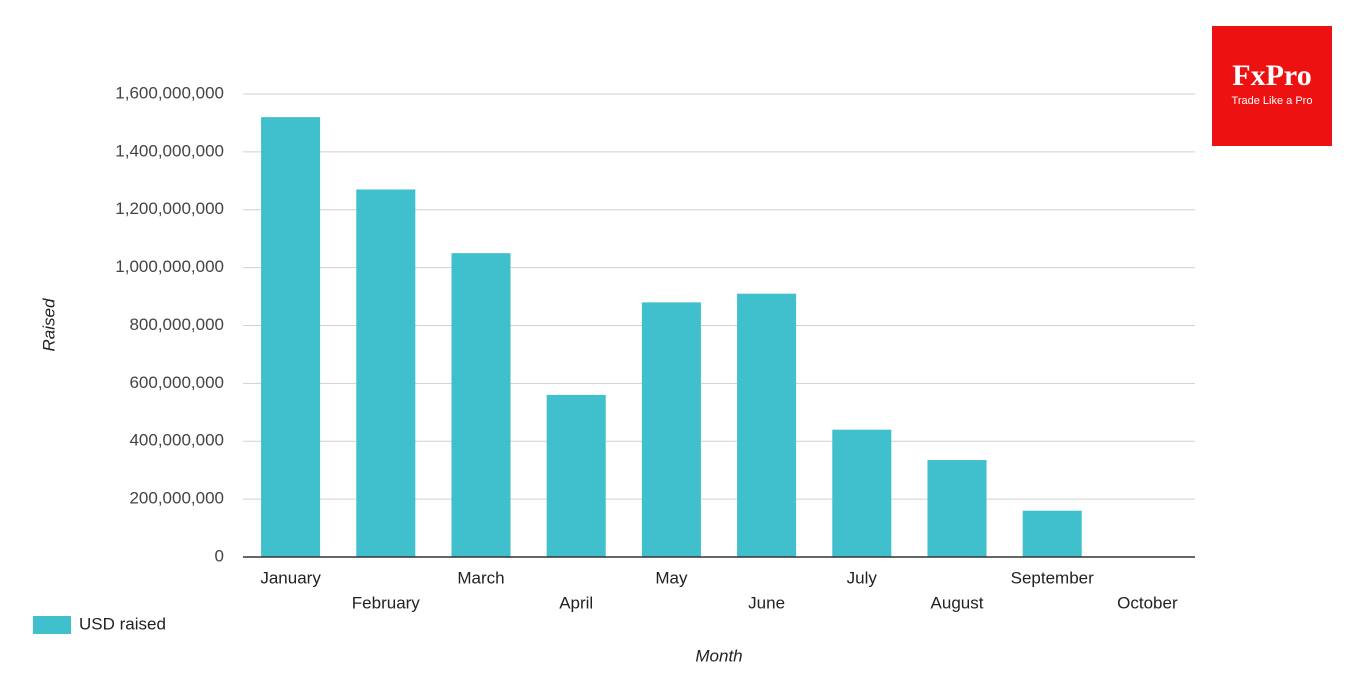 Image resolution: width=1369 pixels, height=677 pixels. What do you see at coordinates (169, 92) in the screenshot?
I see `y-tick-label: 1,600,000,000` at bounding box center [169, 92].